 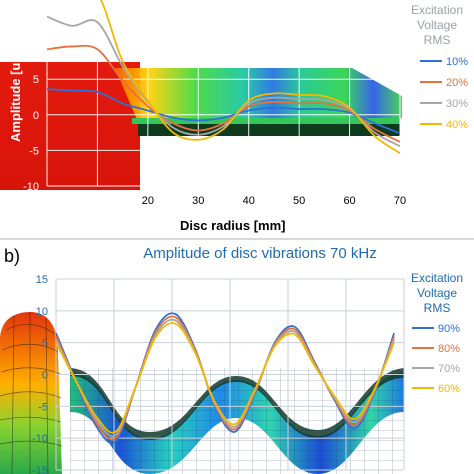 I want to click on x-tick-label: 70, so click(x=400, y=201).